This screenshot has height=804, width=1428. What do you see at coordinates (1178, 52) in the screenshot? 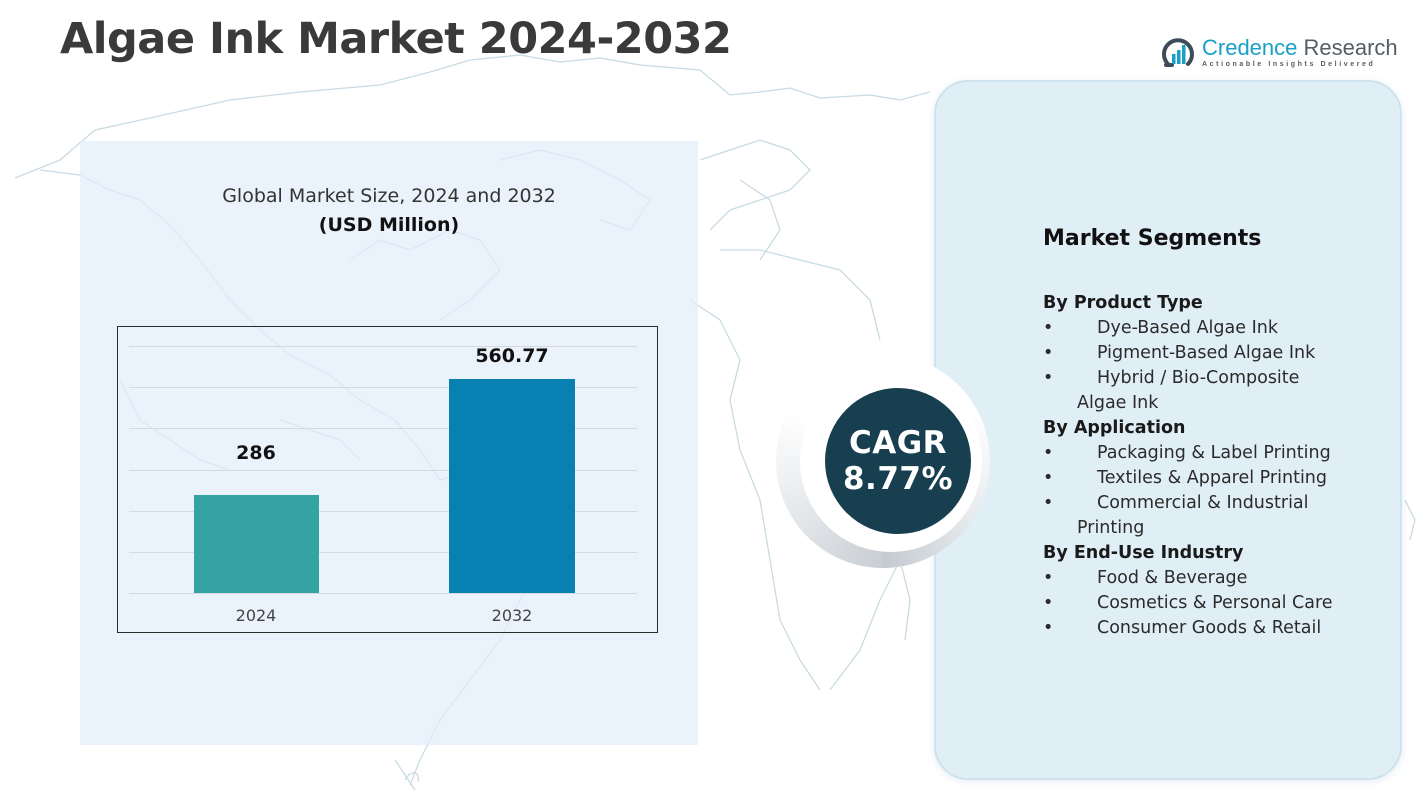
I see `bar-chart-in-circle-icon` at bounding box center [1178, 52].